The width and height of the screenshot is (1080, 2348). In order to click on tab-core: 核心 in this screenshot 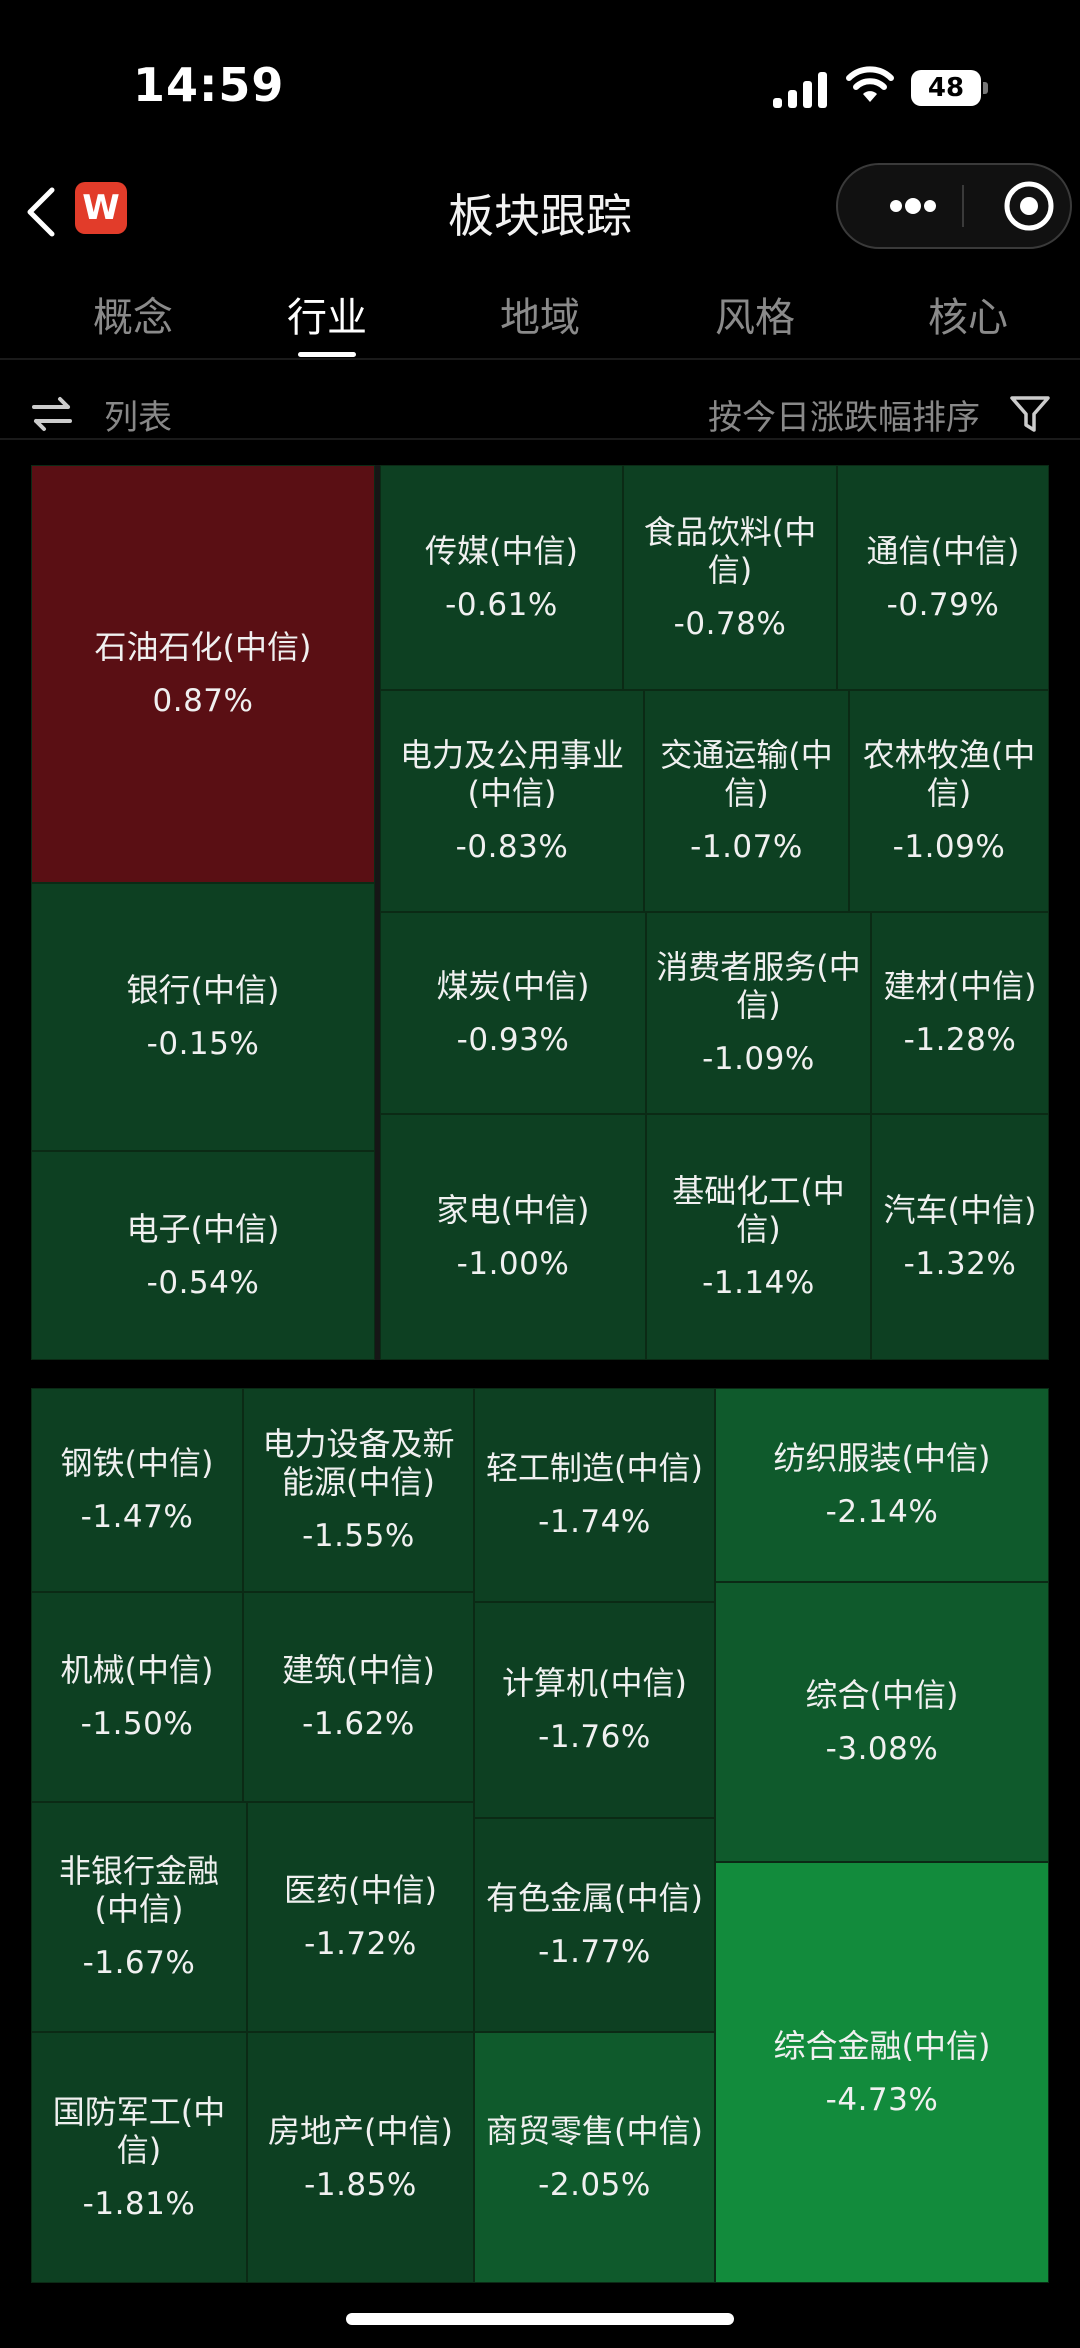, I will do `click(968, 318)`.